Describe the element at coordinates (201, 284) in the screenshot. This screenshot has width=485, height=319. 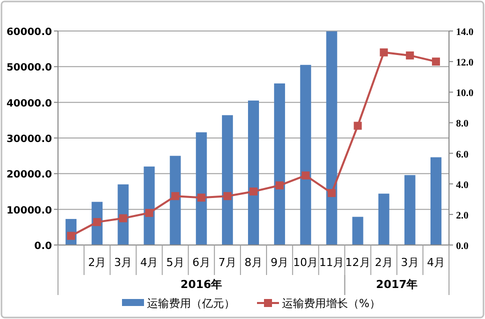
I see `text: 2016年` at that location.